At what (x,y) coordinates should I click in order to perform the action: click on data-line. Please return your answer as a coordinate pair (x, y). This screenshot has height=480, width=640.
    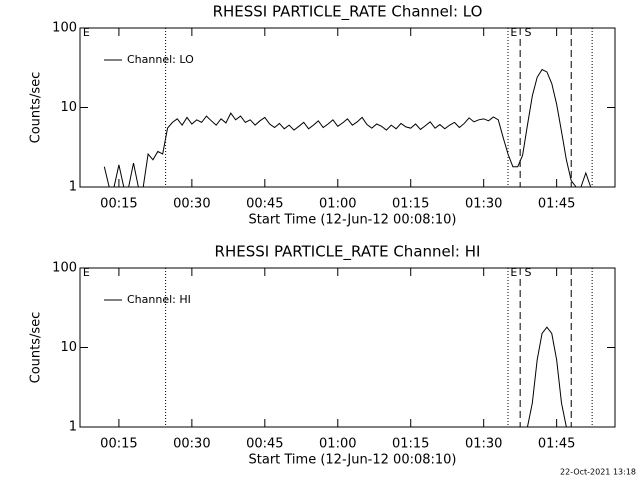
    Looking at the image, I should click on (546, 377).